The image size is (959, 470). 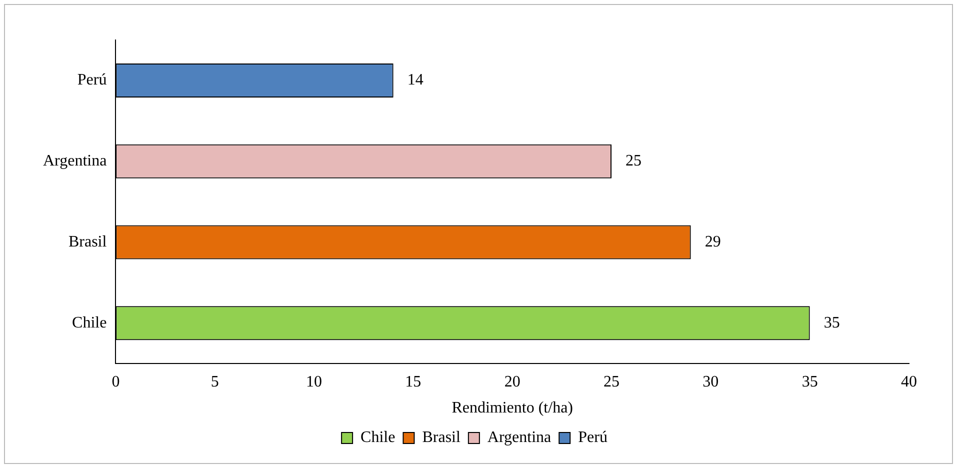 What do you see at coordinates (512, 381) in the screenshot?
I see `x-tick-label: 20` at bounding box center [512, 381].